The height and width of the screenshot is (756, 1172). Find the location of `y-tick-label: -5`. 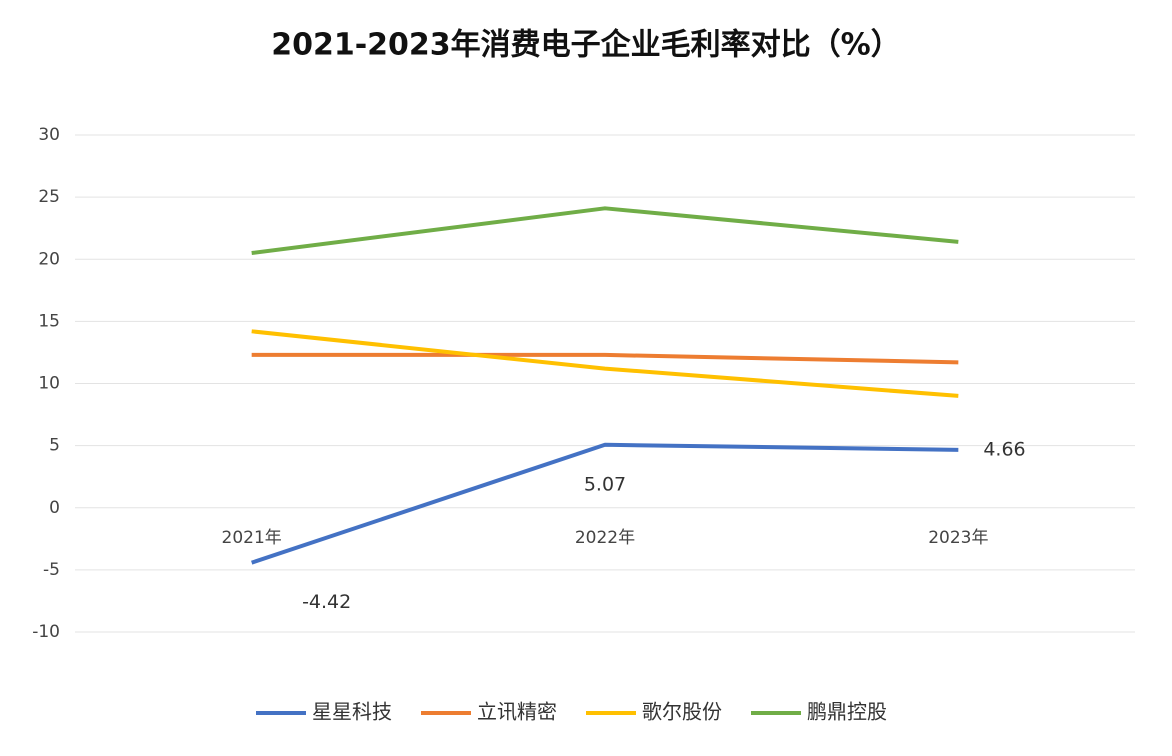

y-tick-label: -5 is located at coordinates (51, 570).